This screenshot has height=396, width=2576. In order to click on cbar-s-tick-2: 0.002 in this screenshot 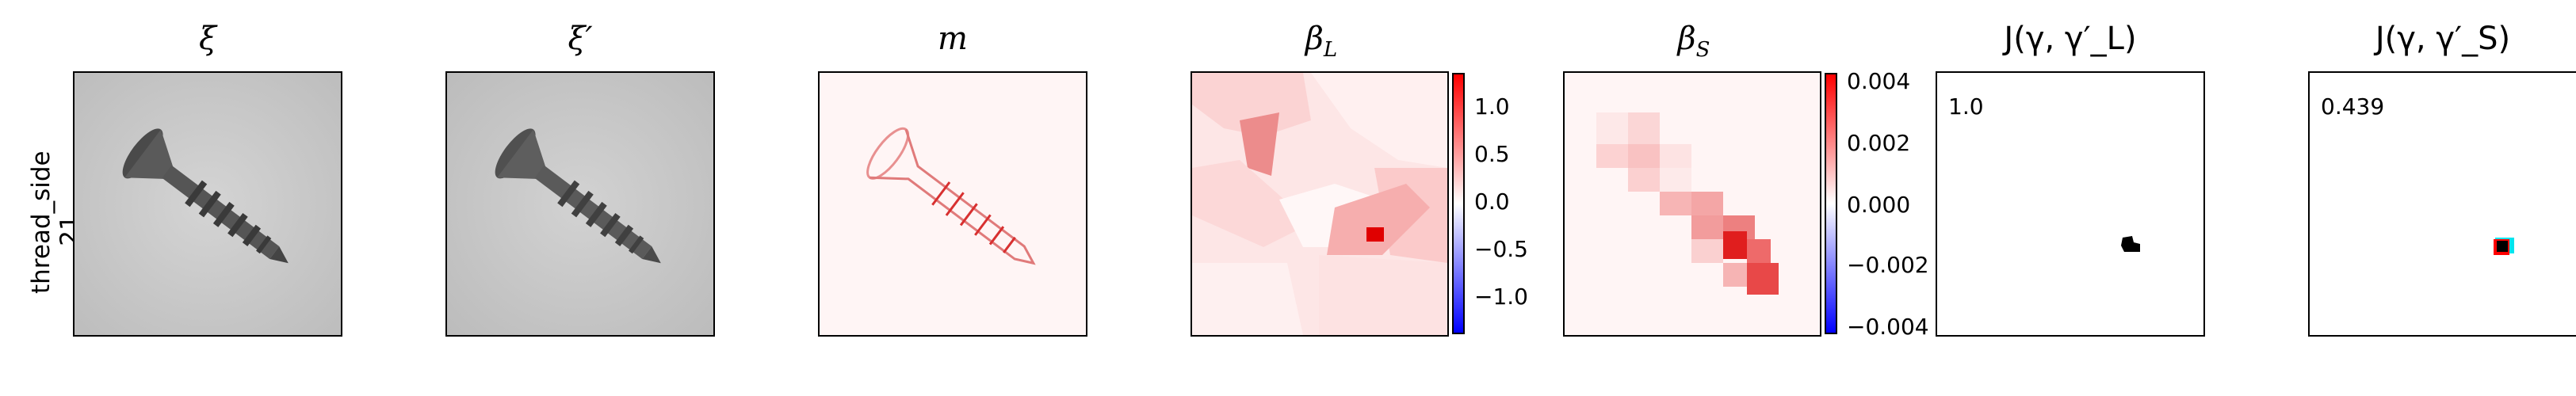, I will do `click(1879, 143)`.